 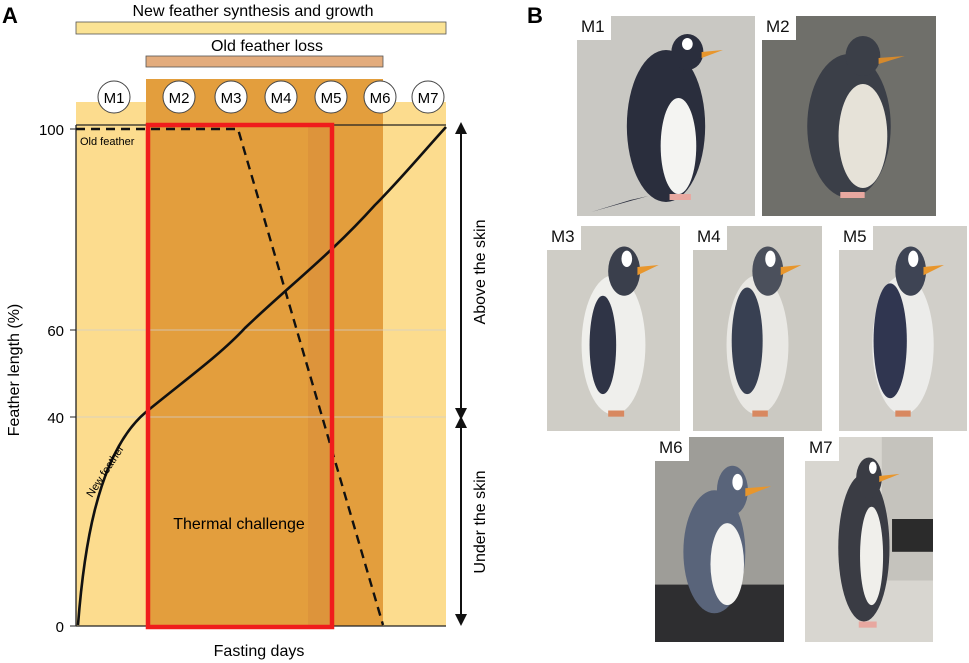 I want to click on penguin-m2-illustration, so click(x=856, y=117).